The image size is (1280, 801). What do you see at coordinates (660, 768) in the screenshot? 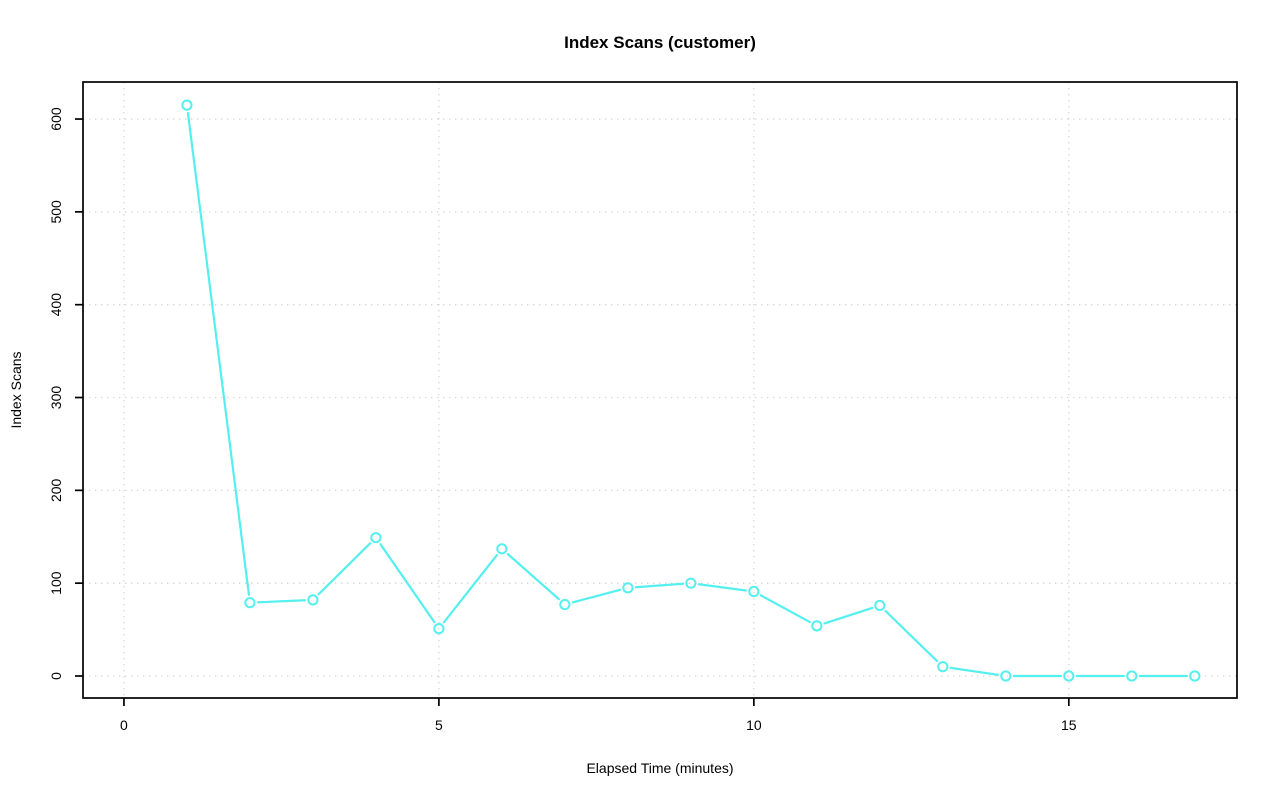
I see `x-axis-label: Elapsed Time (minutes)` at bounding box center [660, 768].